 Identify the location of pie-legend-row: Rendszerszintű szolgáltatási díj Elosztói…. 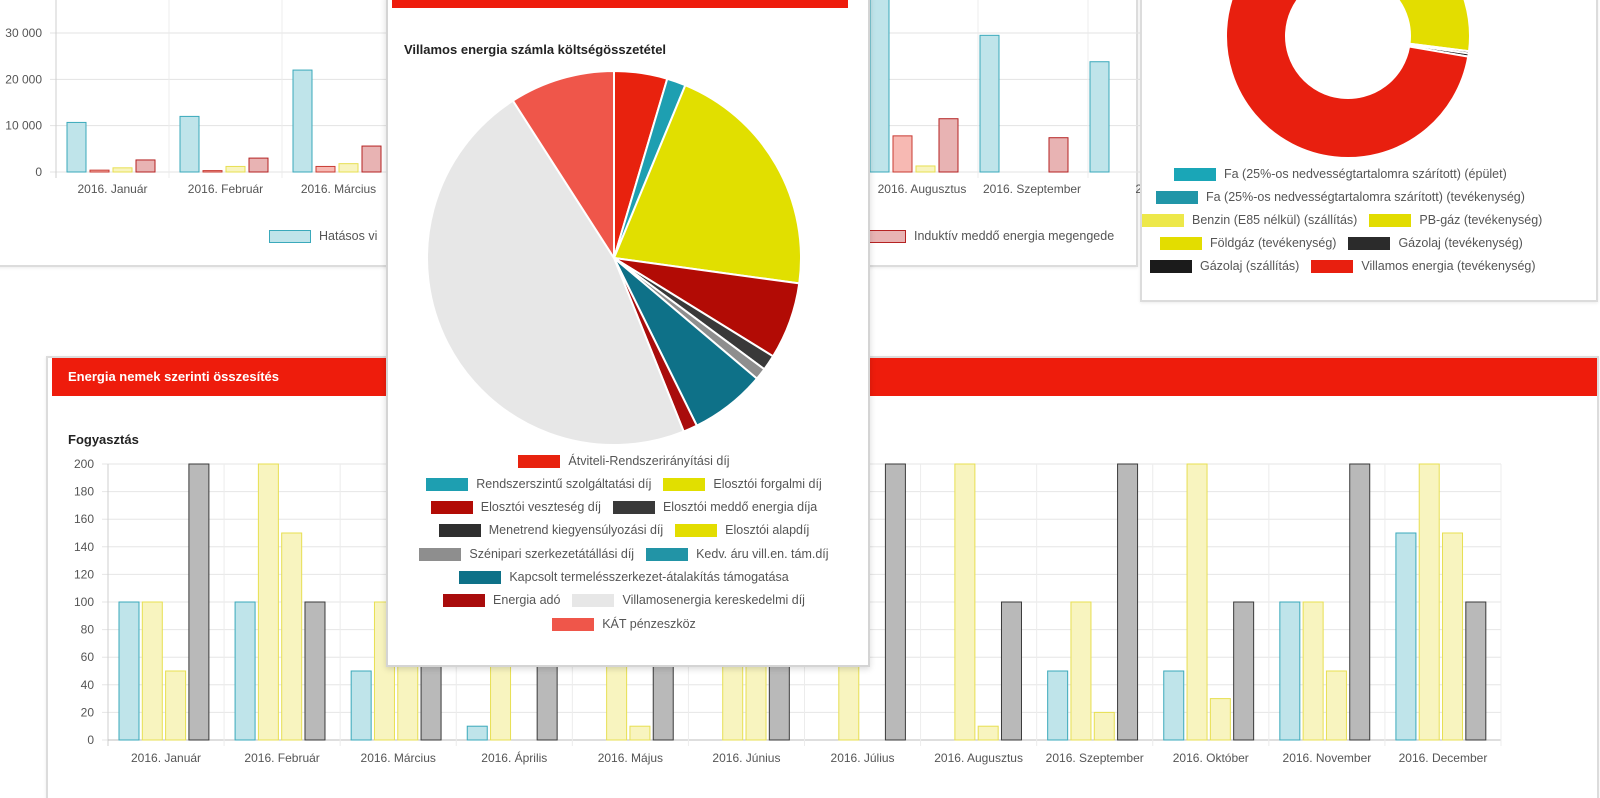
(630, 484).